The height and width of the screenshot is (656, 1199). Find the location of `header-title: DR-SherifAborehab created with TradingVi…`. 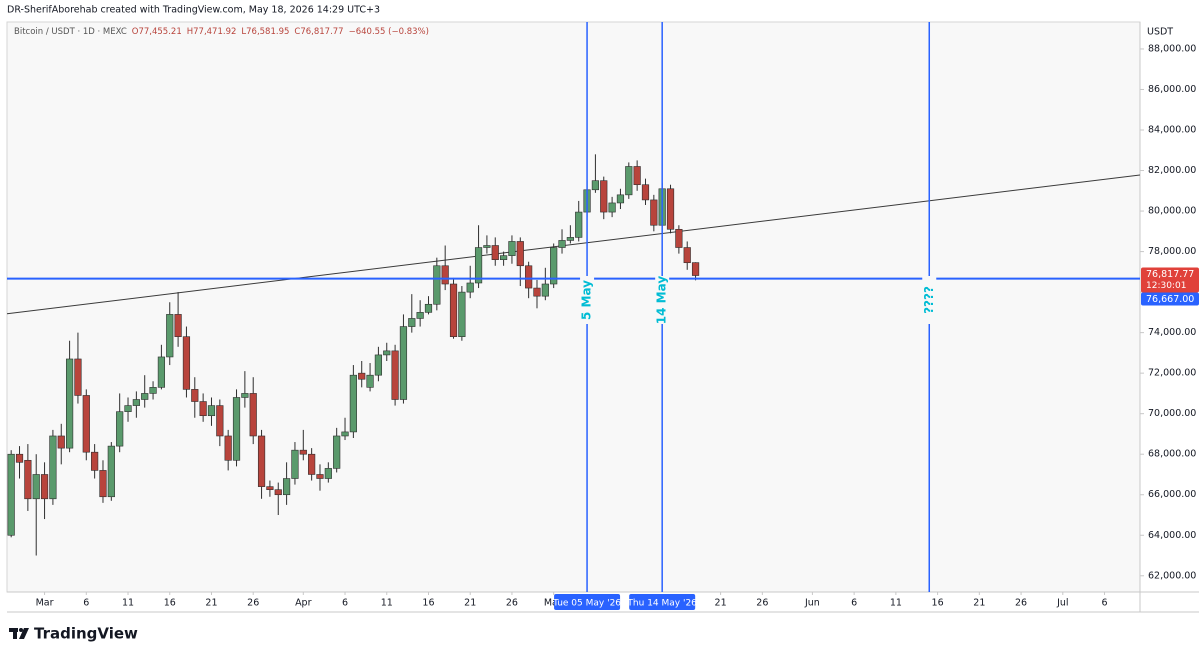

header-title: DR-SherifAborehab created with TradingVi… is located at coordinates (193, 10).